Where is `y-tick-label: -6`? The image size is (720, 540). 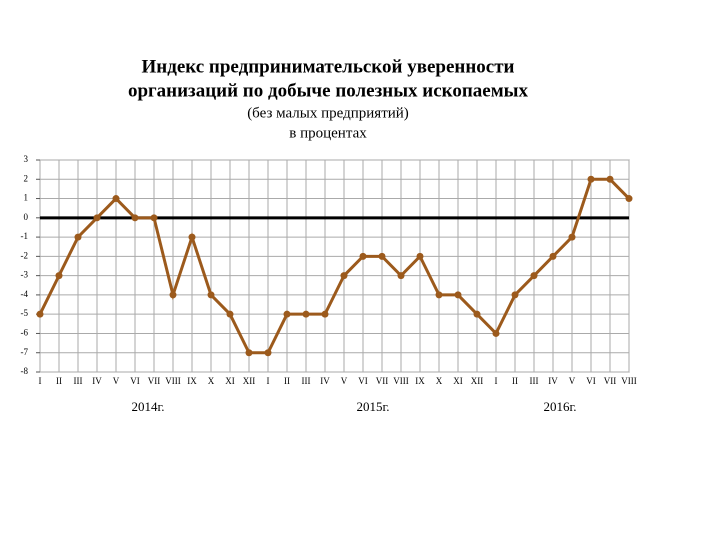 y-tick-label: -6 is located at coordinates (25, 333).